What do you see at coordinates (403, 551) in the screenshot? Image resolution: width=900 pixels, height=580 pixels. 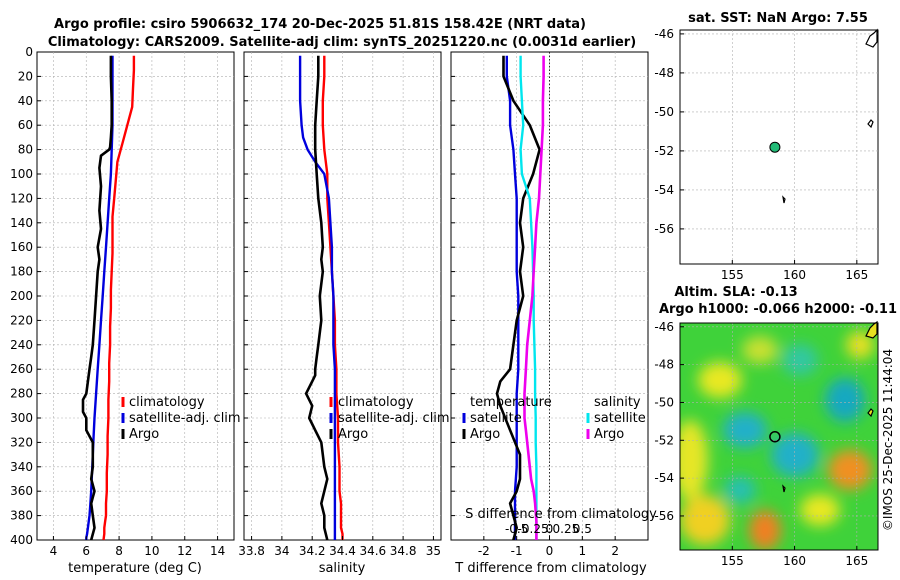 I see `x-tick-label: 34.8` at bounding box center [403, 551].